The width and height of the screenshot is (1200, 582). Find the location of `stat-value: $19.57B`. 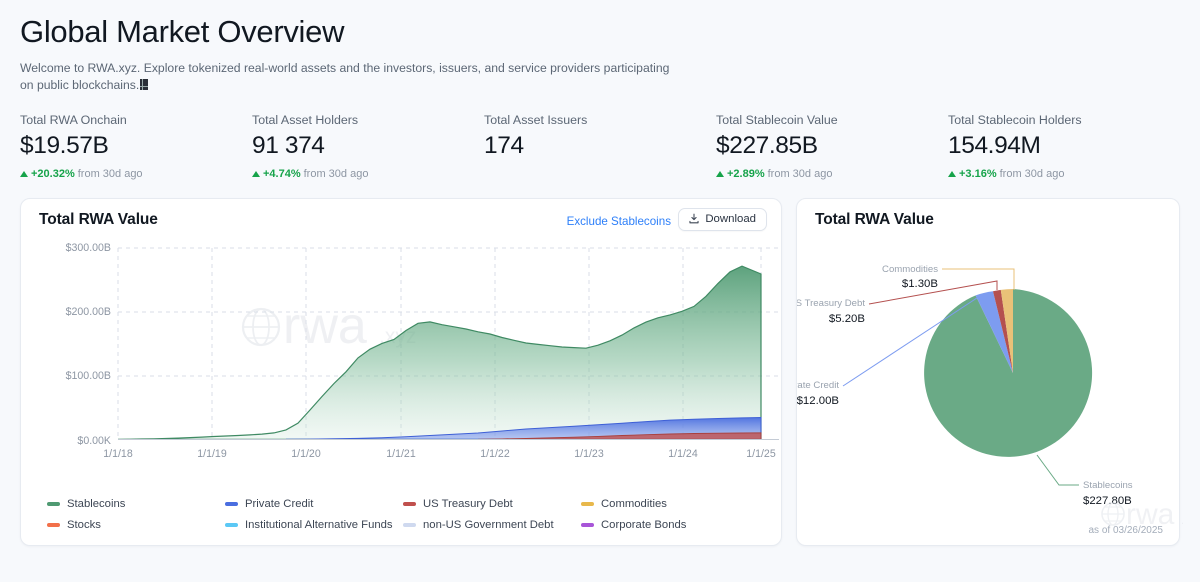

stat-value: $19.57B is located at coordinates (64, 146).